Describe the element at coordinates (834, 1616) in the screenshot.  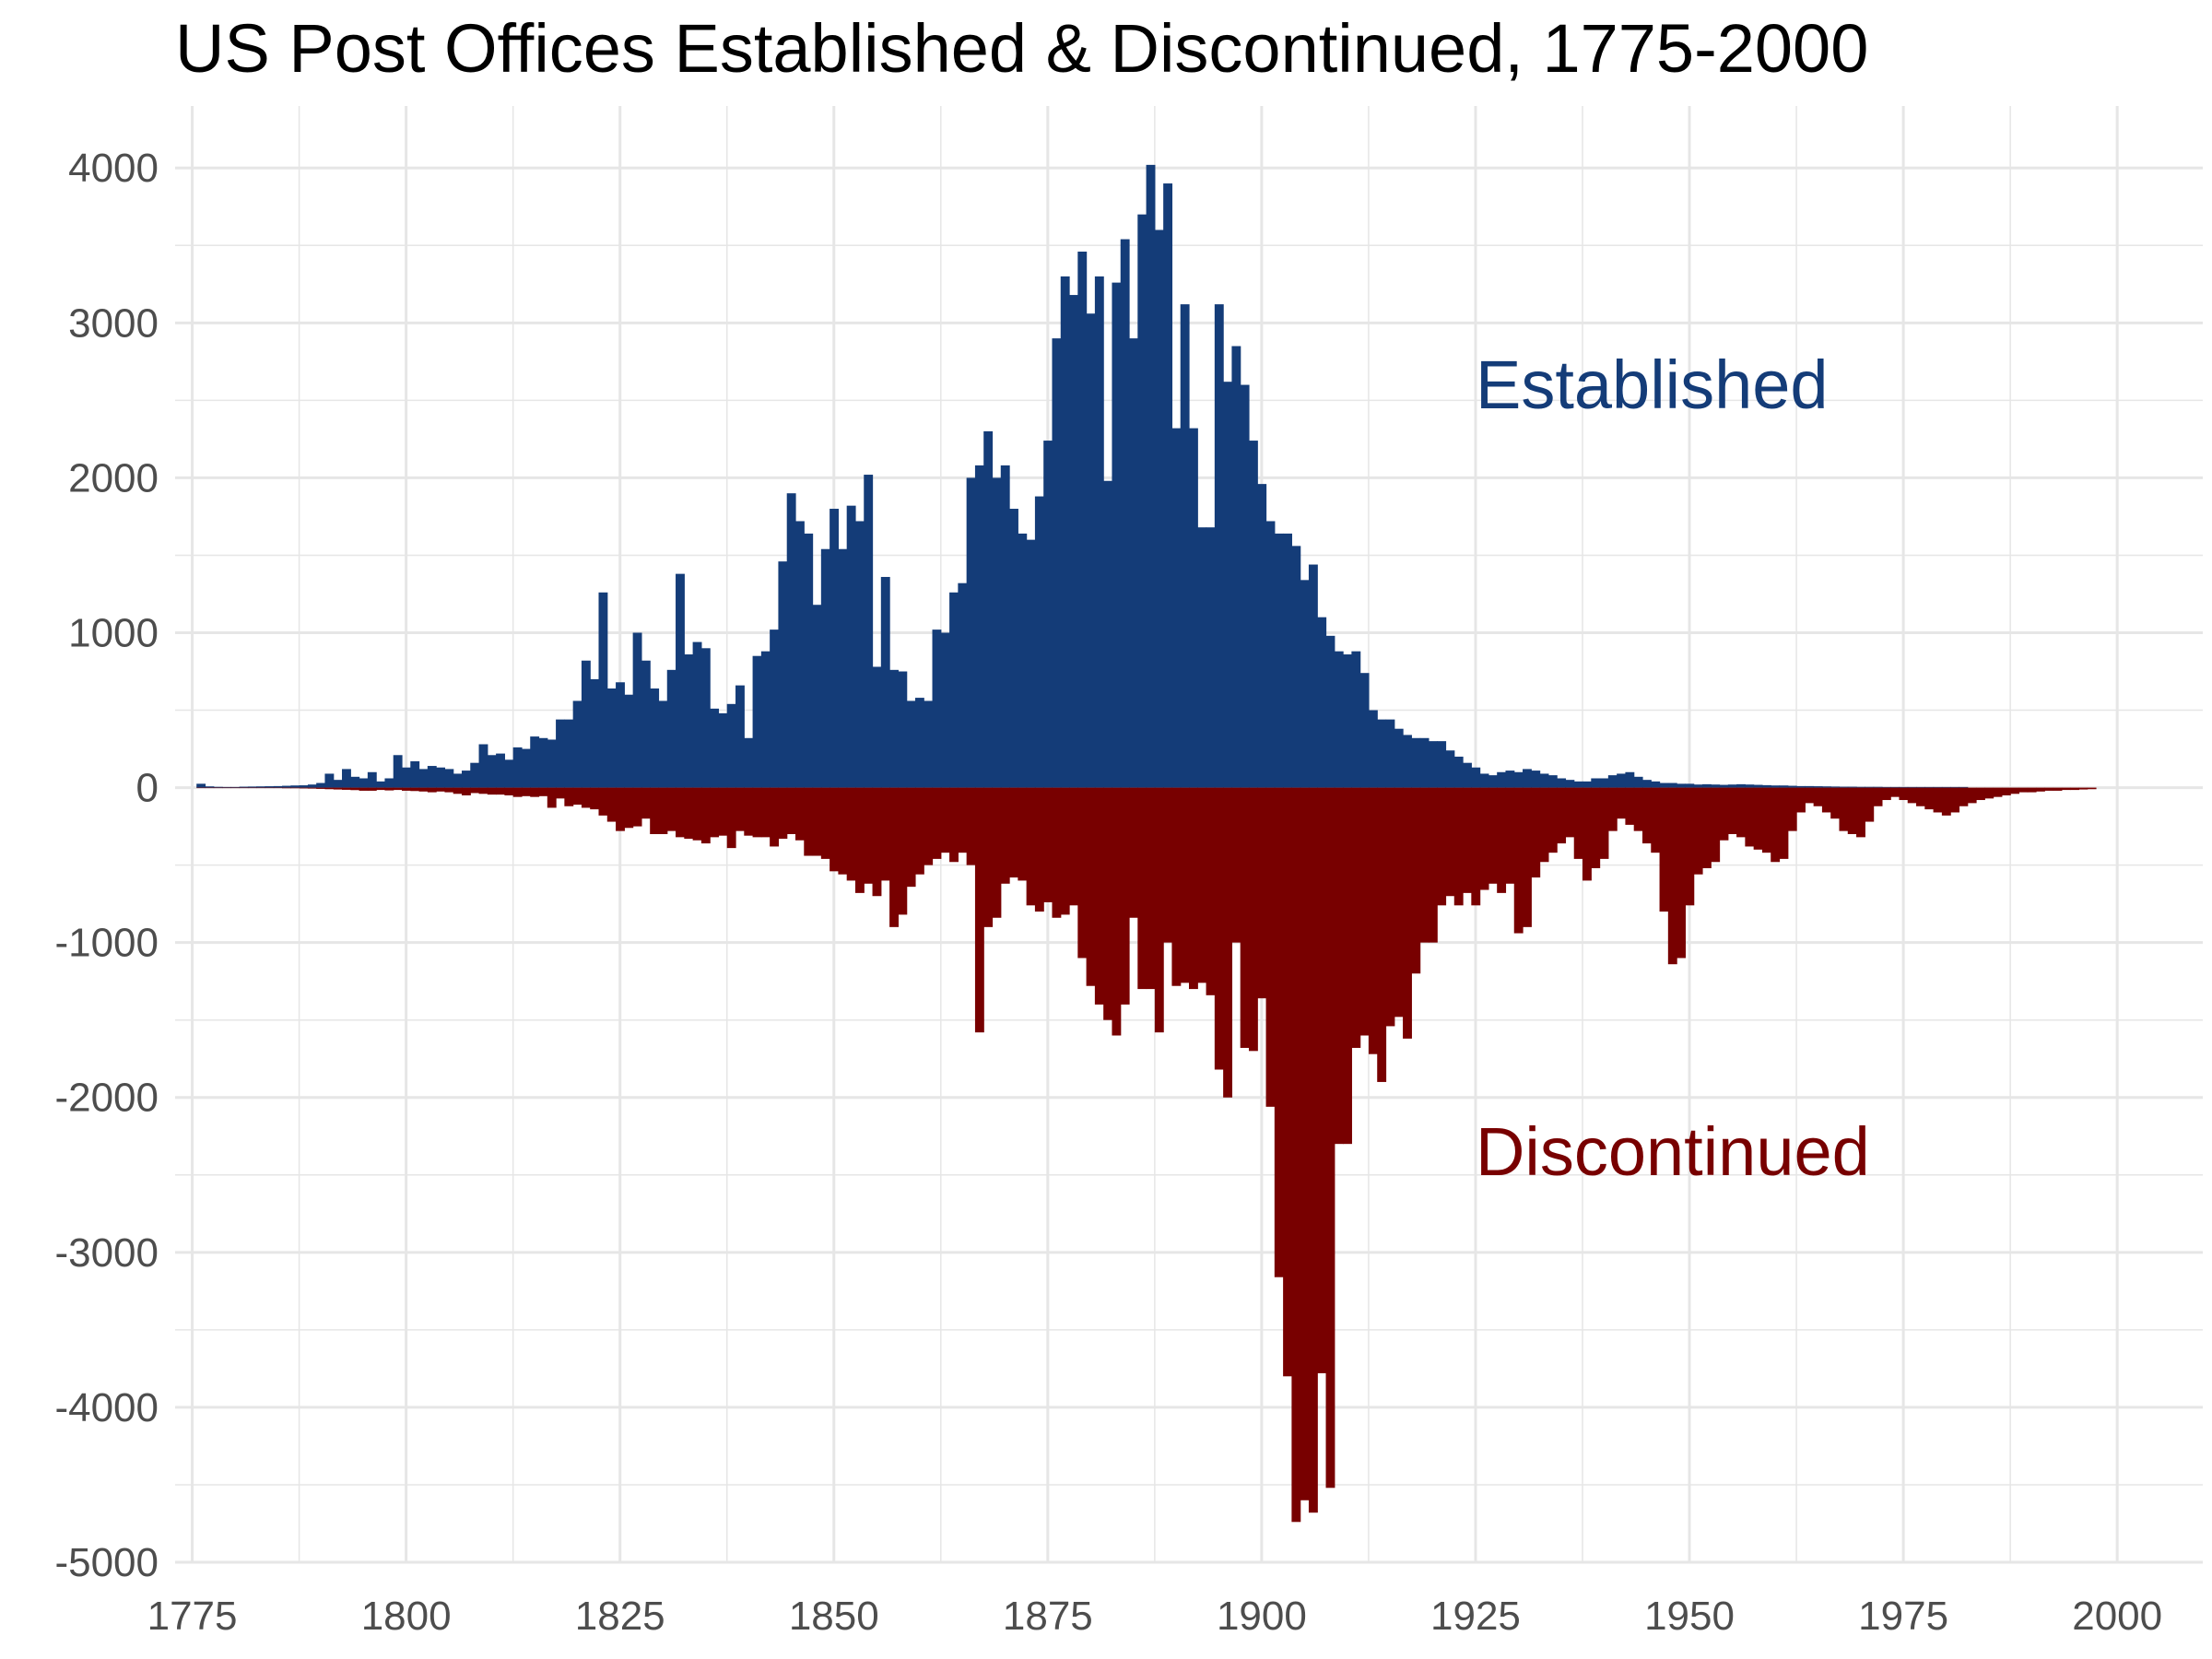
I see `x-tick-label: 1850` at that location.